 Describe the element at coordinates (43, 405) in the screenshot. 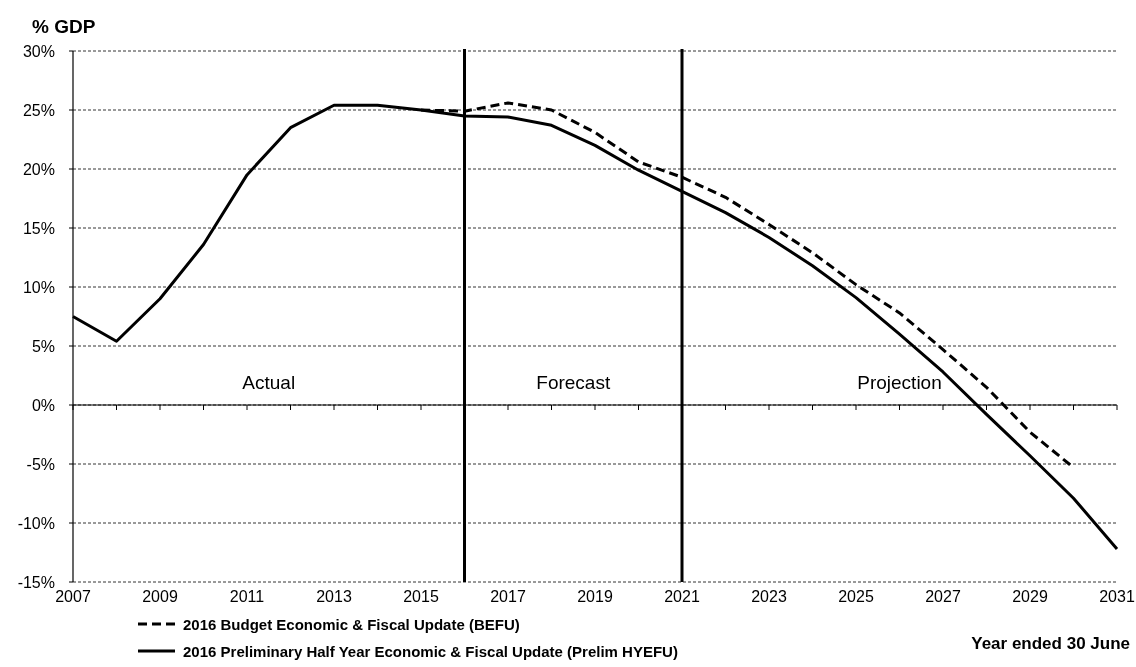

I see `y-tick-label: 0%` at that location.